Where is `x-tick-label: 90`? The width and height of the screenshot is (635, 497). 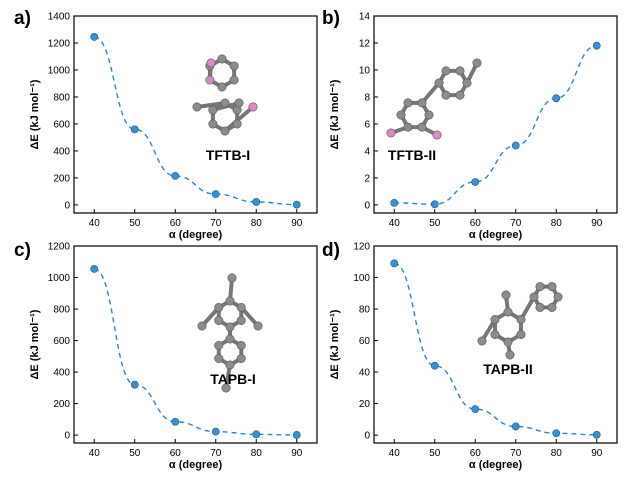
x-tick-label: 90 is located at coordinates (597, 223).